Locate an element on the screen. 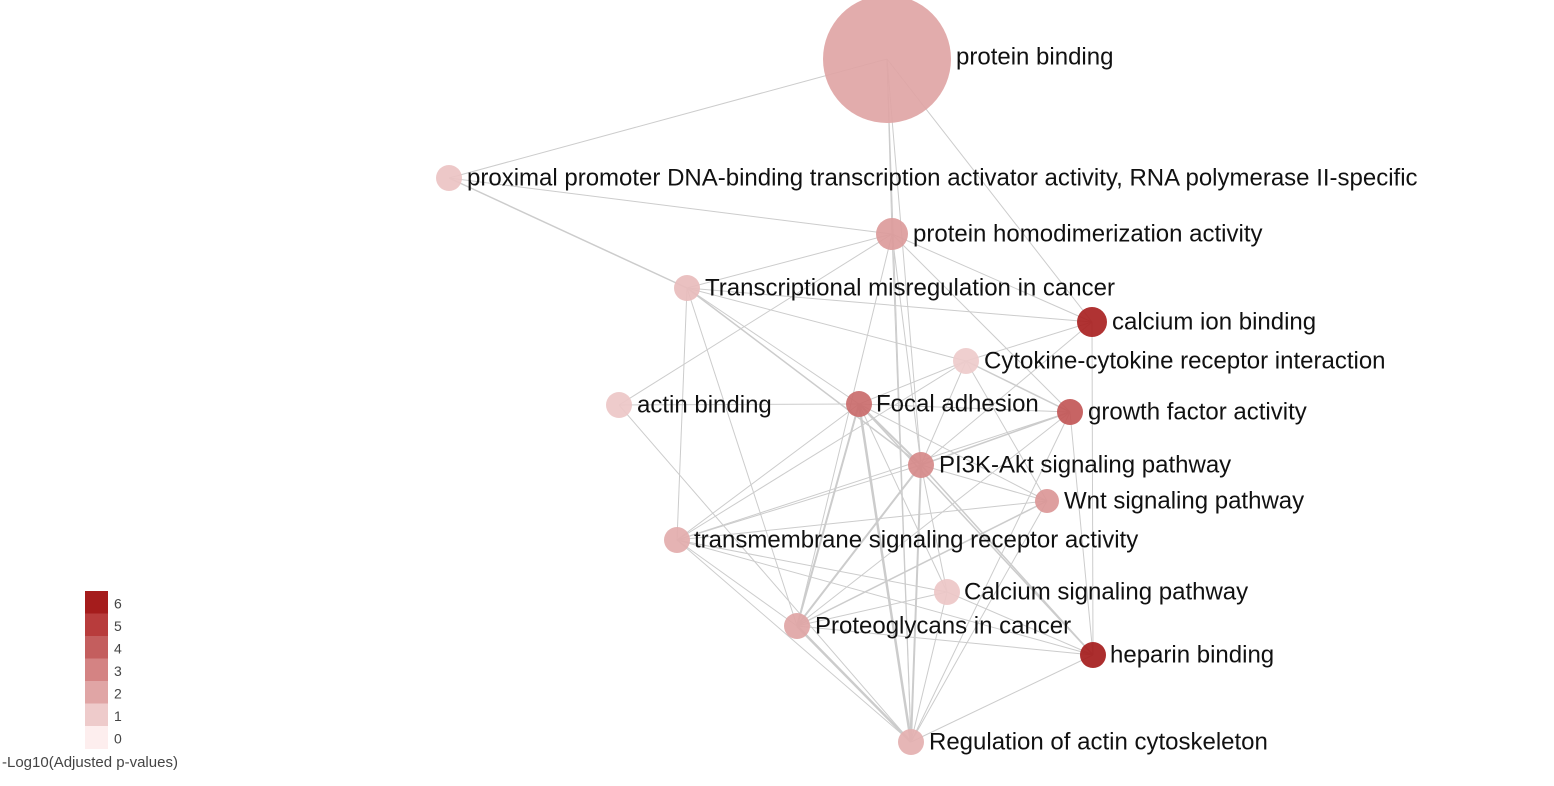 The height and width of the screenshot is (786, 1554). edge-pi3k_akt-wnt_signaling is located at coordinates (984, 483).